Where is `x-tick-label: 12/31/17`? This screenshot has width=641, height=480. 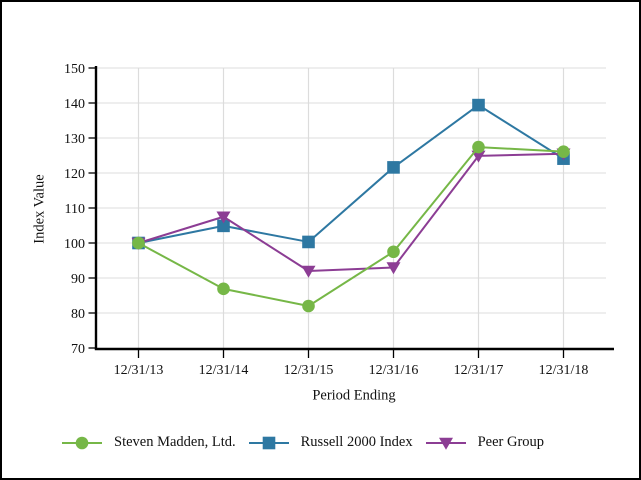 x-tick-label: 12/31/17 is located at coordinates (479, 370).